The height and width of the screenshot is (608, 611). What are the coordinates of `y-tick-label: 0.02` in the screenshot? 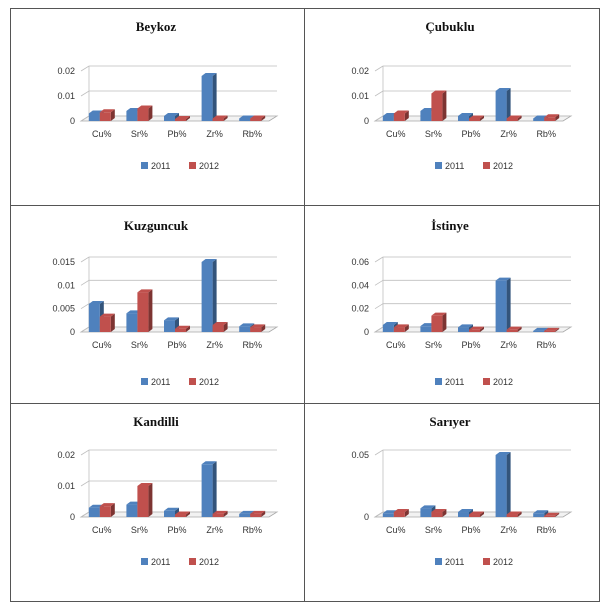 It's located at (360, 309).